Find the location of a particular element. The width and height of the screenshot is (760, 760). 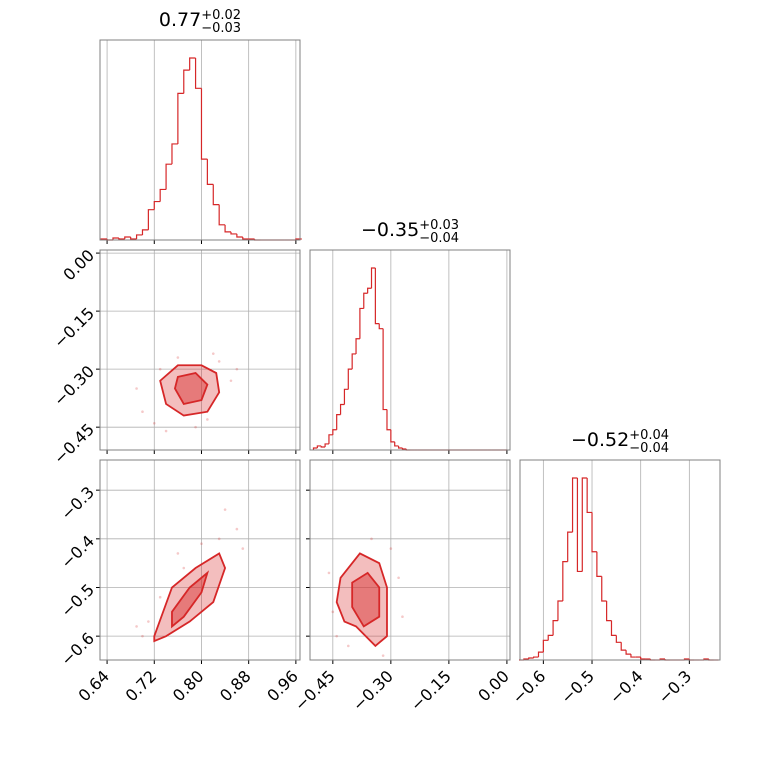

x-tick-label: −0.5 is located at coordinates (577, 687).